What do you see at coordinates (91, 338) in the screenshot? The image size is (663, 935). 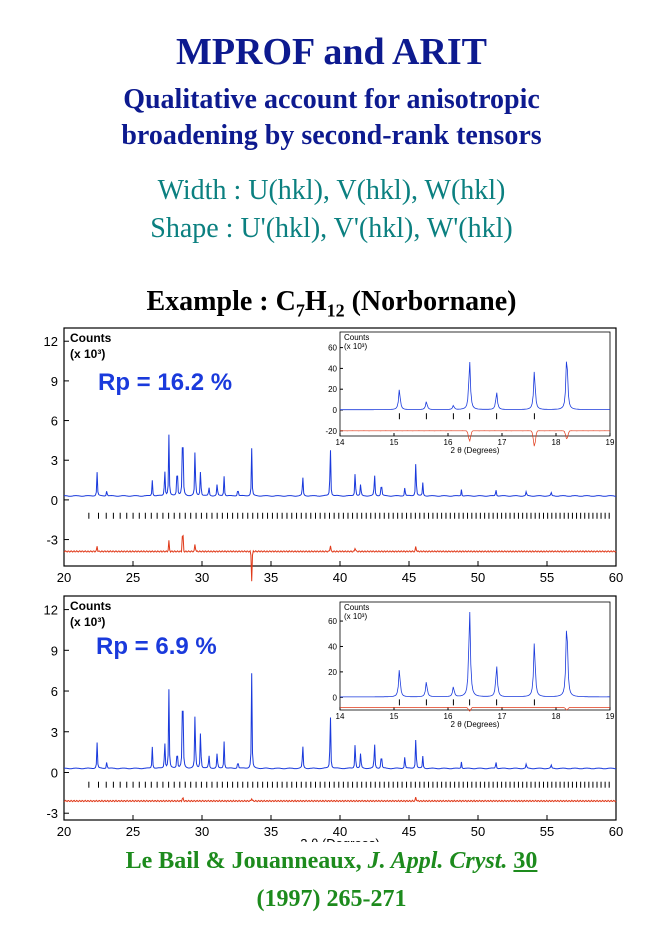 I see `main1-ylabel: Counts` at bounding box center [91, 338].